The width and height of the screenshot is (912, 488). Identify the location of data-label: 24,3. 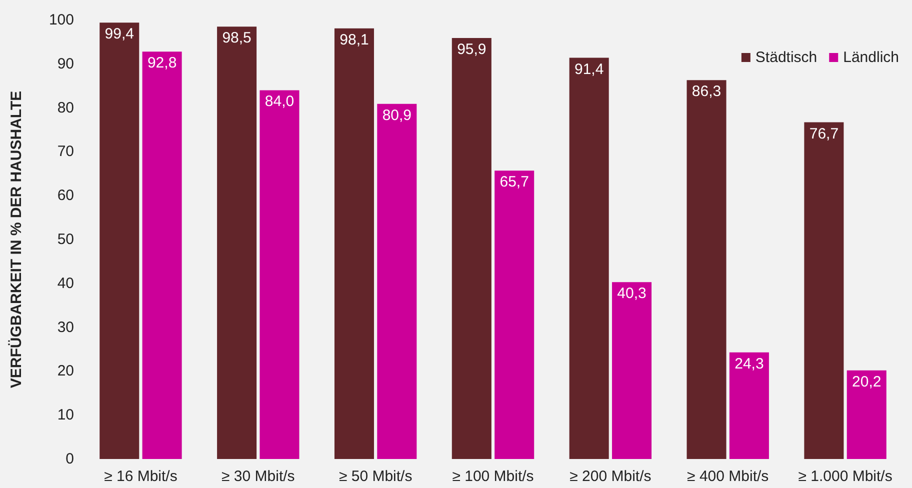
(749, 363).